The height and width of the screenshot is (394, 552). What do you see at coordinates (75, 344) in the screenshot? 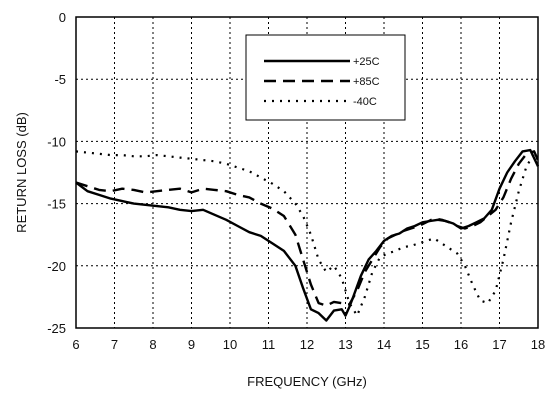
I see `x-tick-label: 6` at bounding box center [75, 344].